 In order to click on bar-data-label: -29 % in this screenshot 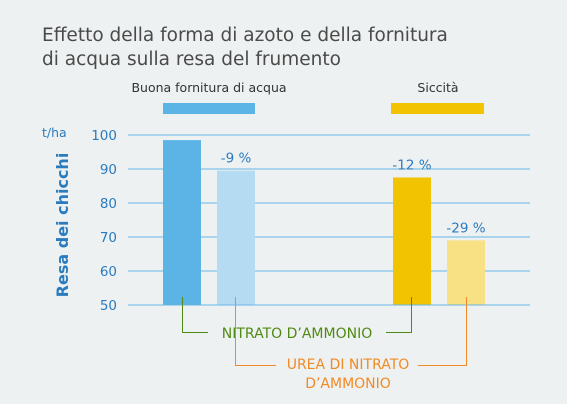, I will do `click(465, 228)`.